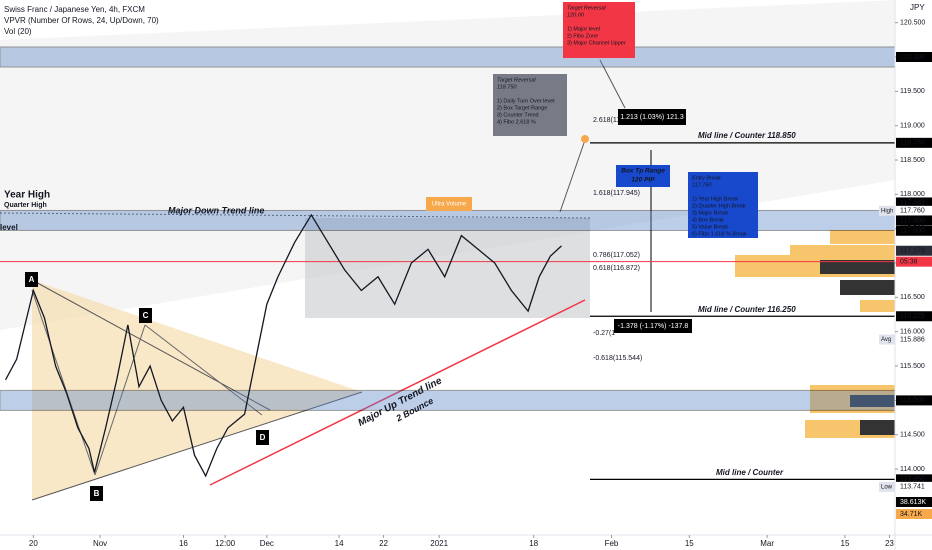 The image size is (932, 550). I want to click on y-tick-label: 115.500, so click(912, 366).